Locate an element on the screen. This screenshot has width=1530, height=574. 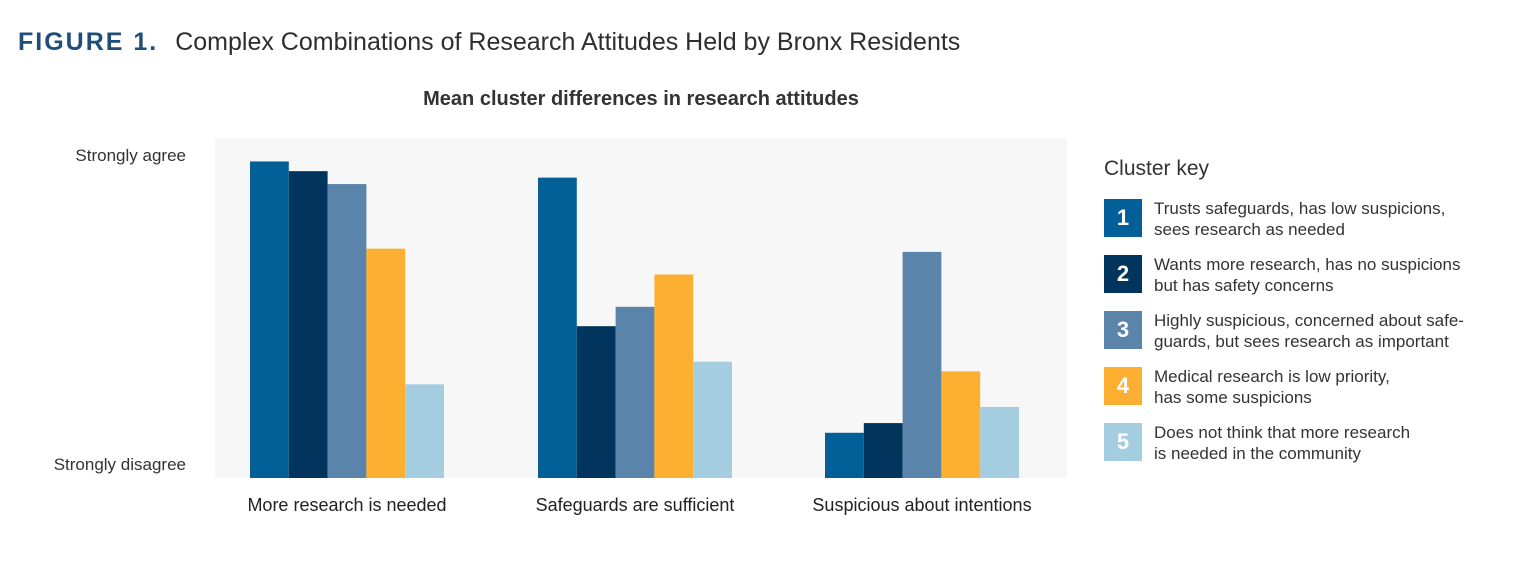
legend-swatch: 4 is located at coordinates (1123, 386).